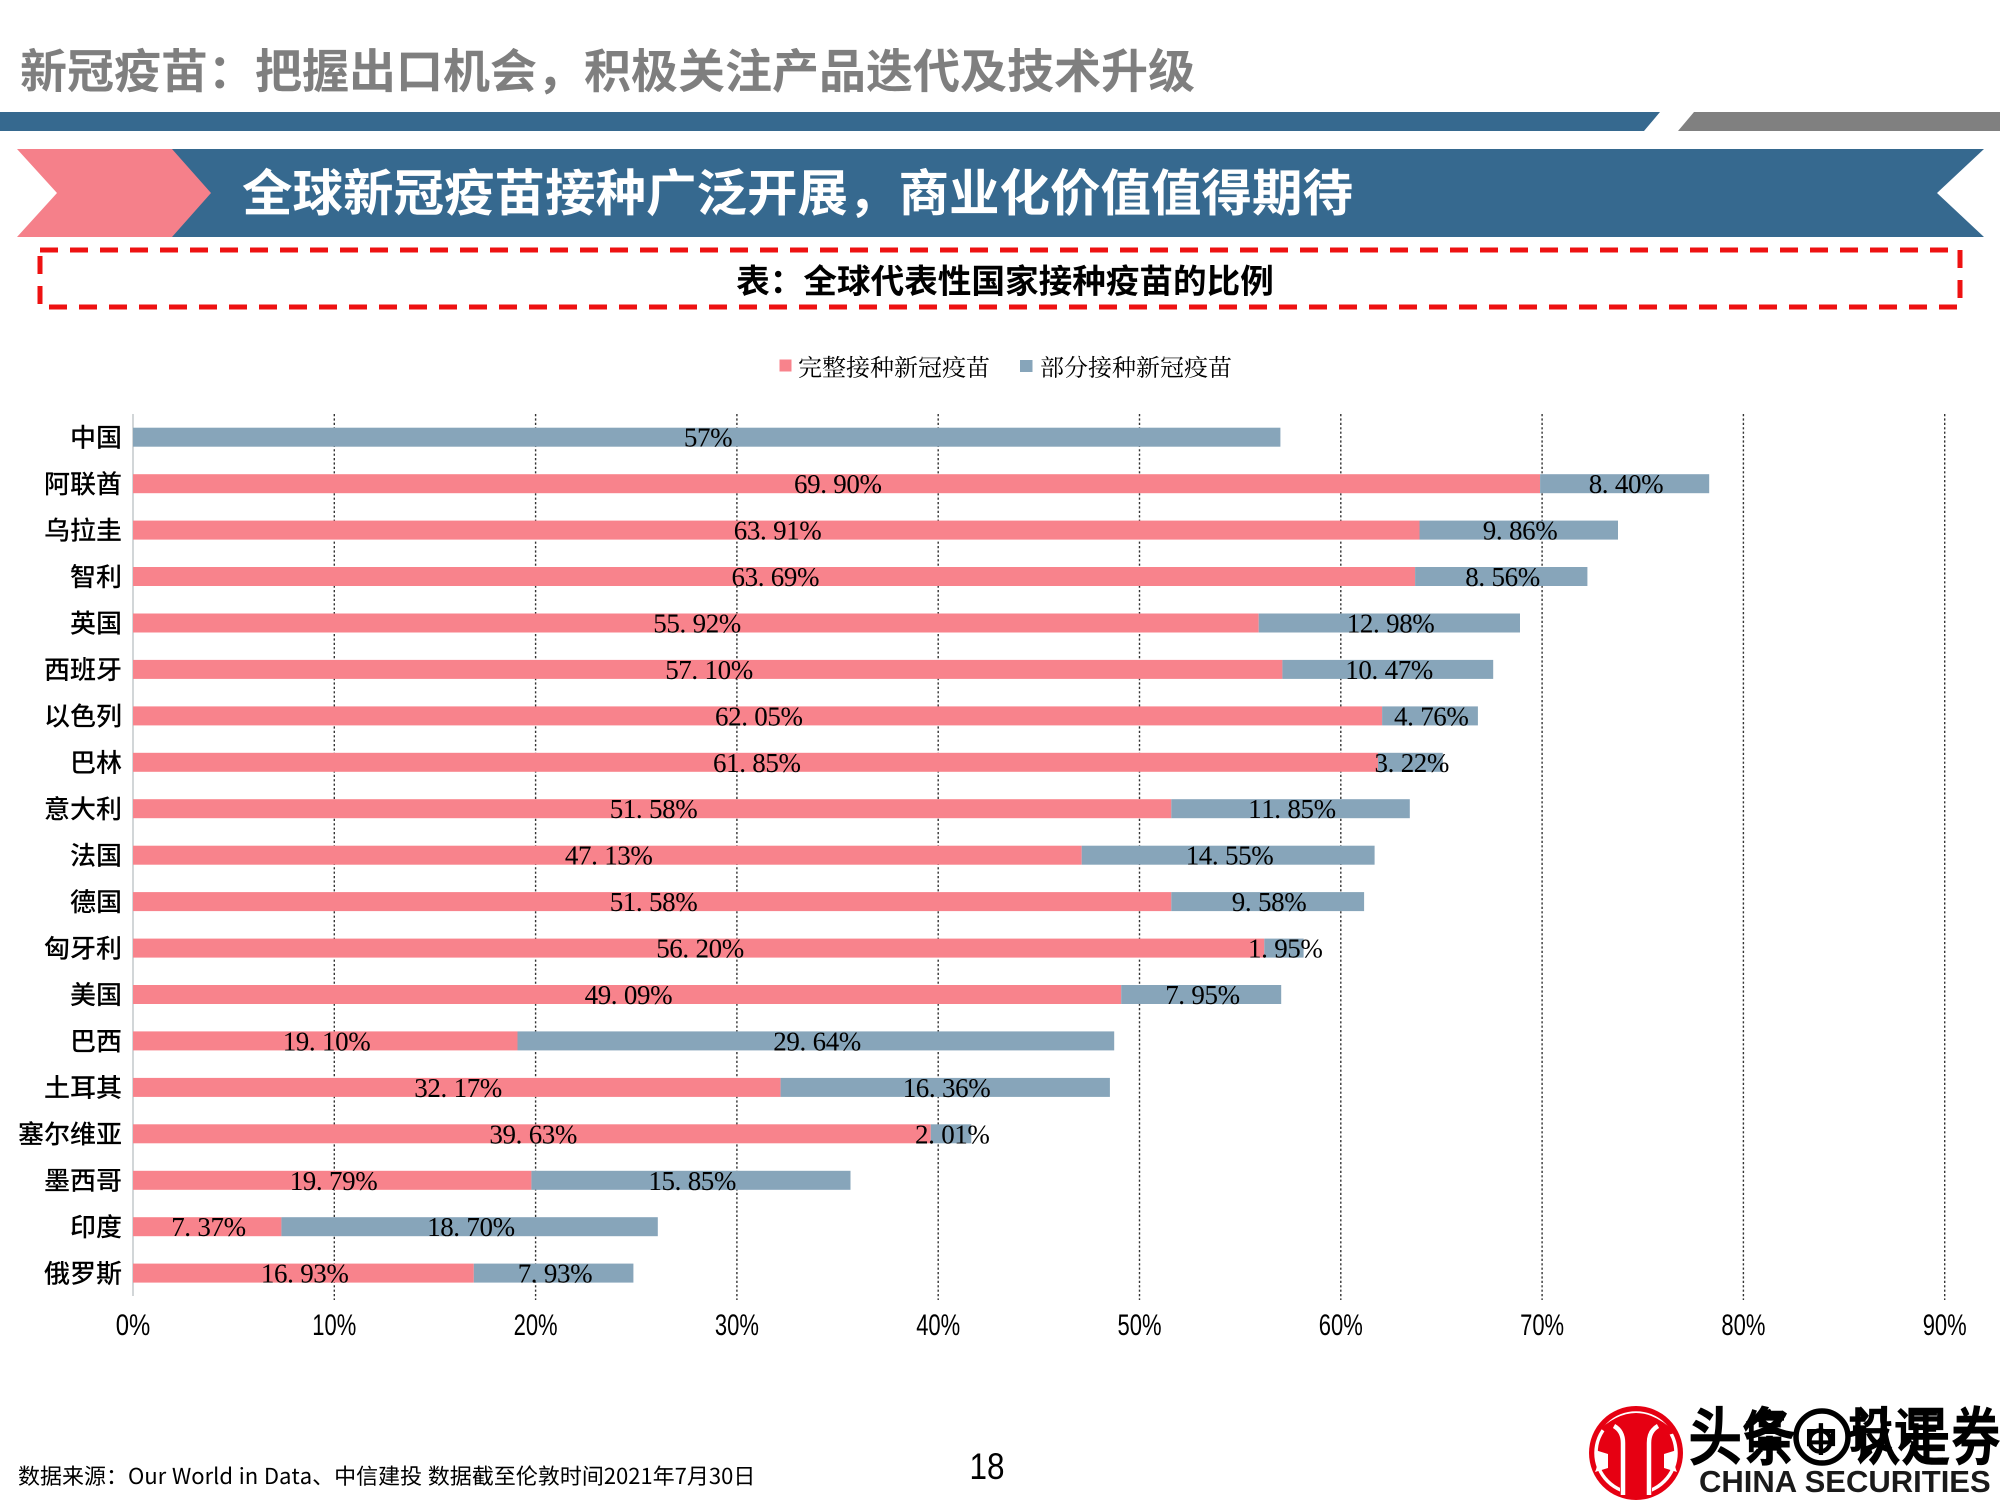 Image resolution: width=2000 pixels, height=1500 pixels. Describe the element at coordinates (697, 624) in the screenshot. I see `svg-text: 55.92%` at that location.